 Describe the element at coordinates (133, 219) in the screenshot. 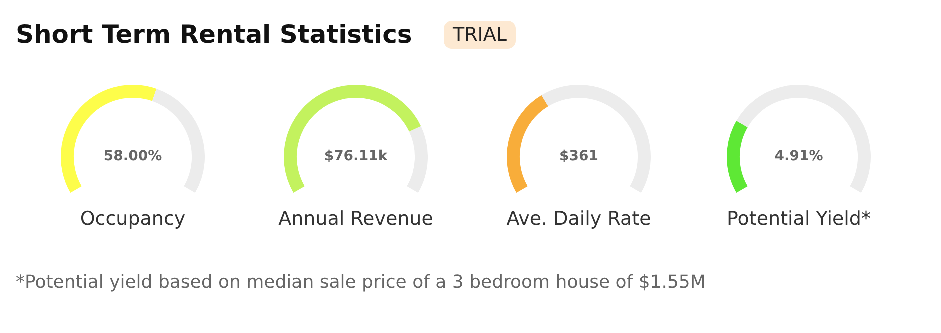

I see `text: Occupancy` at that location.